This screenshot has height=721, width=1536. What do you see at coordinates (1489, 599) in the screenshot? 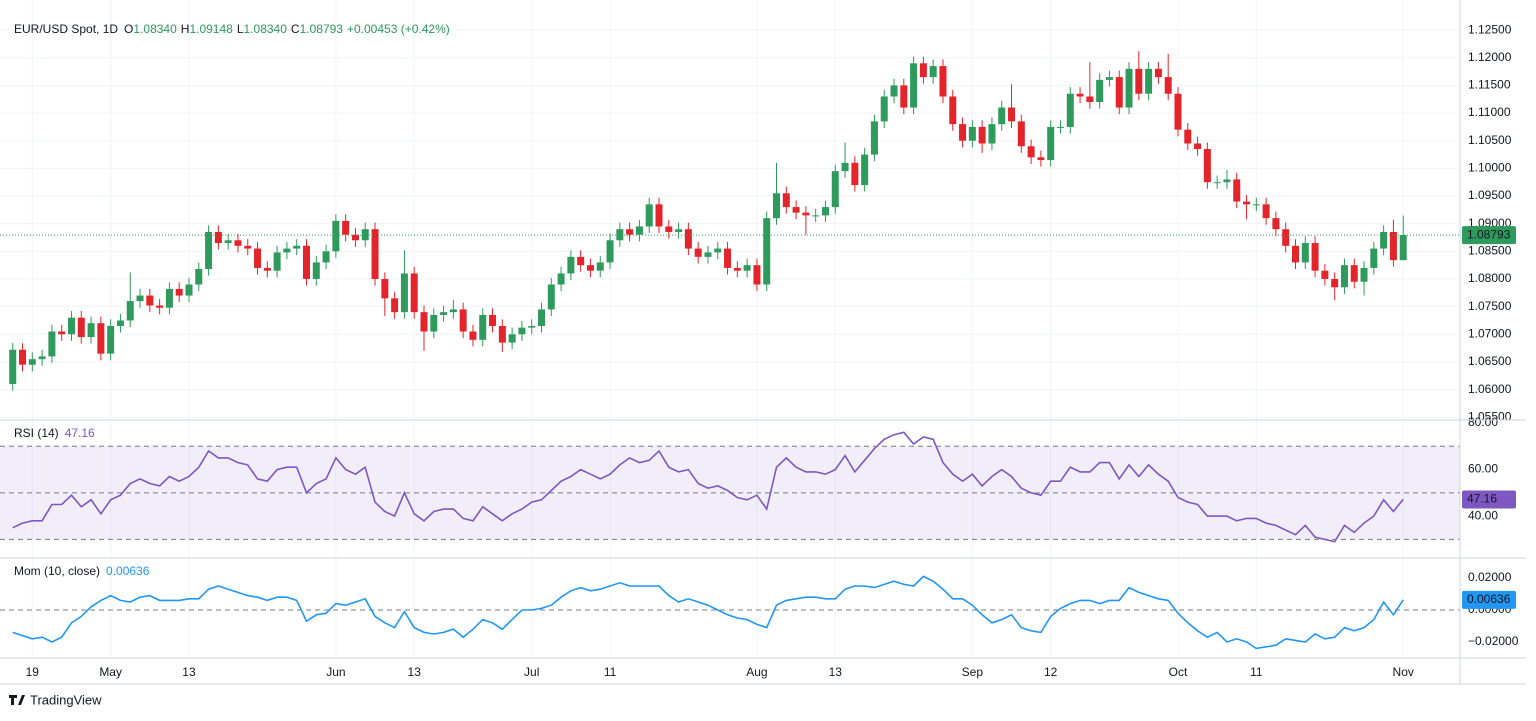
I see `last-value-badge` at bounding box center [1489, 599].